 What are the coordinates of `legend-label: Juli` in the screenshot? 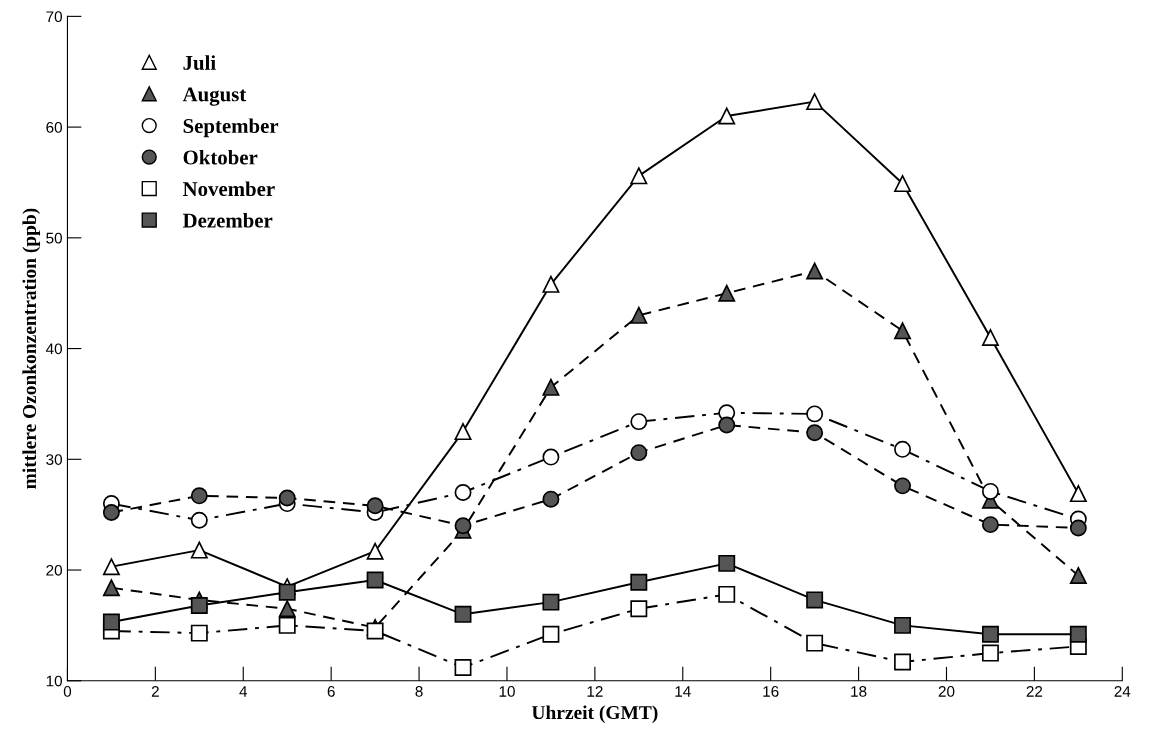 It's located at (199, 62).